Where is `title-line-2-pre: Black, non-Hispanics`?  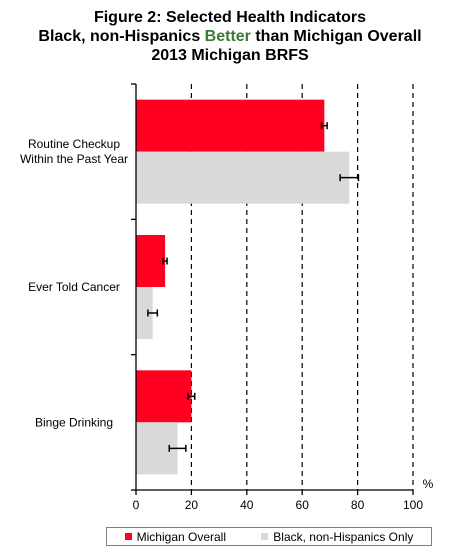 title-line-2-pre: Black, non-Hispanics is located at coordinates (121, 36).